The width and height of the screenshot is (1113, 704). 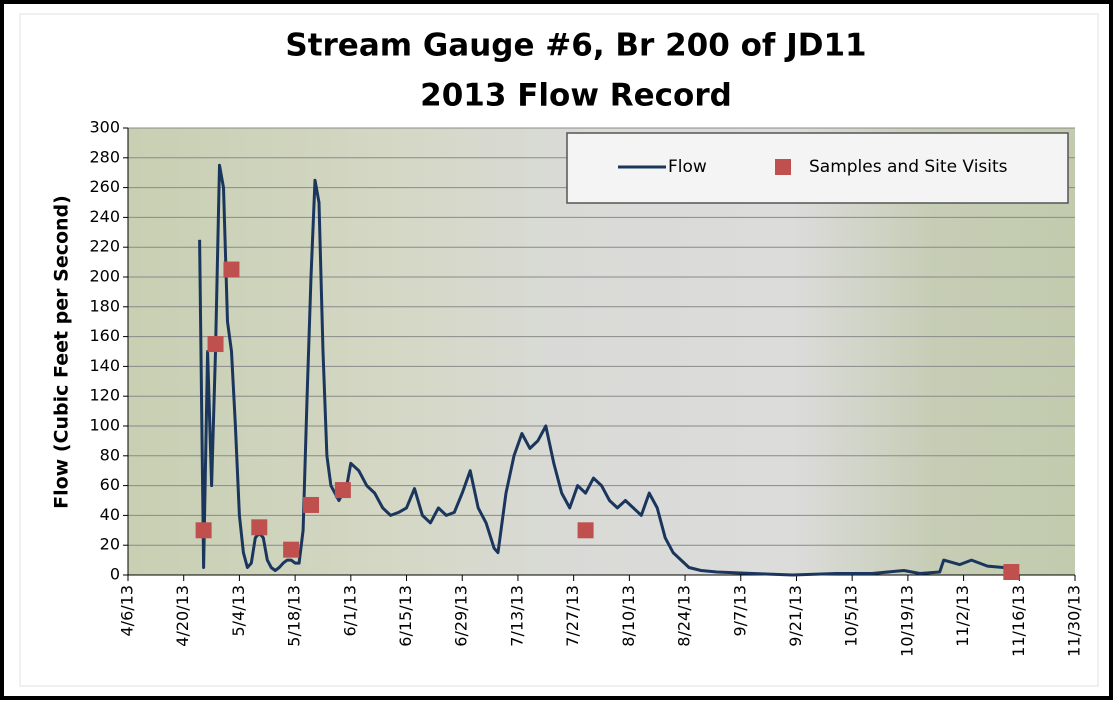 I want to click on y-tick-label: 60, so click(x=110, y=484).